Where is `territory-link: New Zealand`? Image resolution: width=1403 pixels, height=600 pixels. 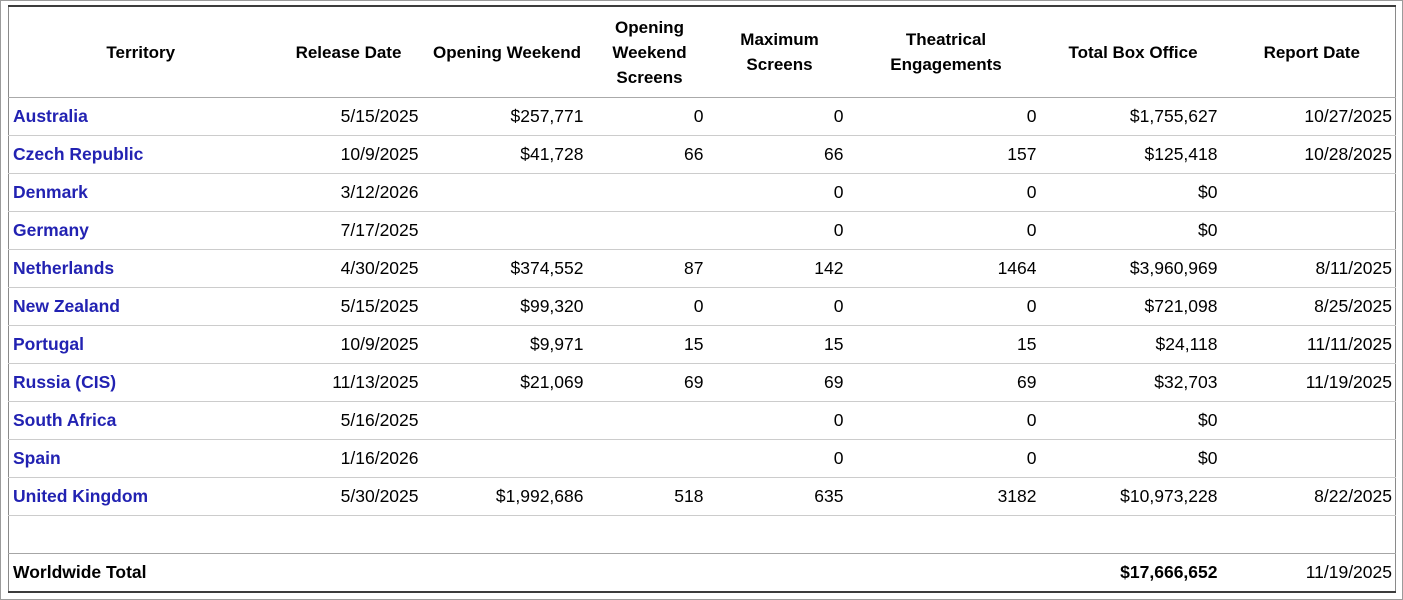 territory-link: New Zealand is located at coordinates (66, 306).